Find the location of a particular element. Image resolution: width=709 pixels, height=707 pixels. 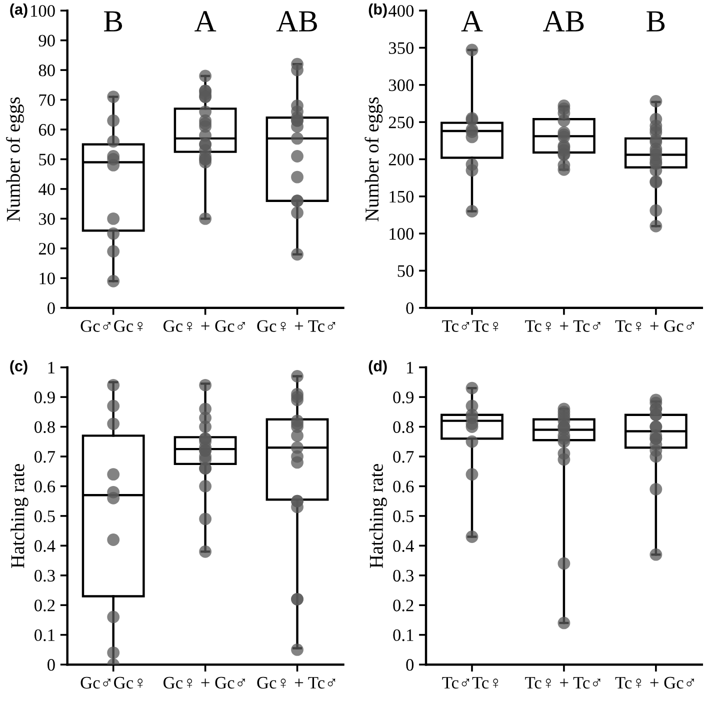

y-tick-label: 300 is located at coordinates (401, 85).